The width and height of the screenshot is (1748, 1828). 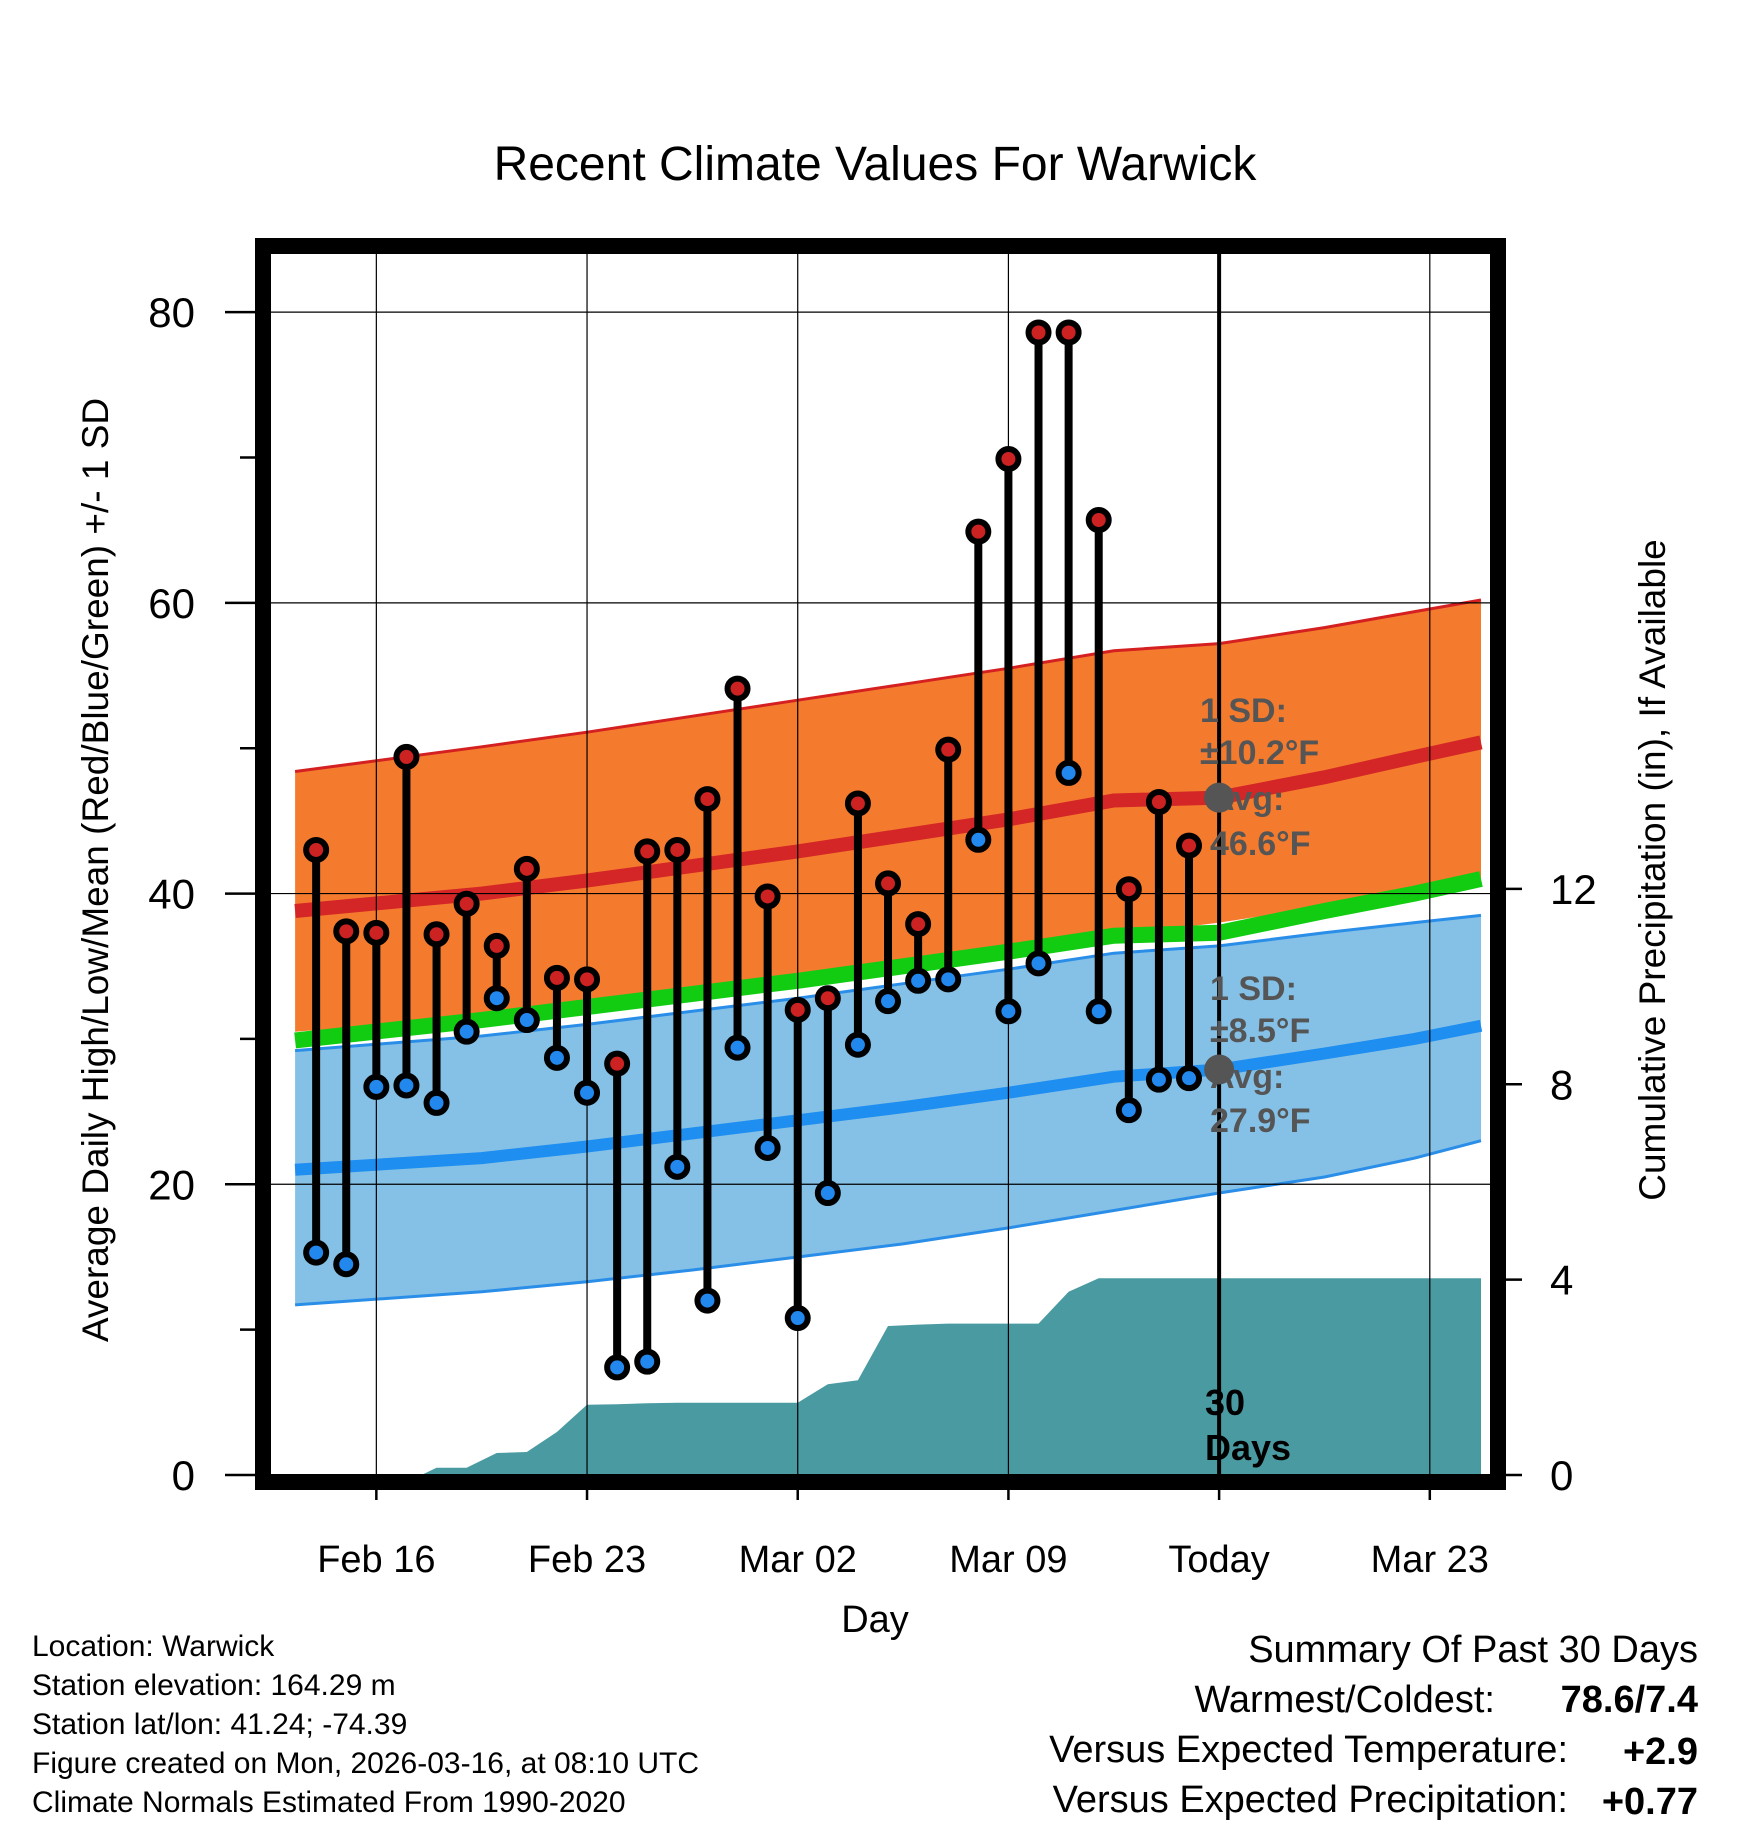 I want to click on days-label-line2: Days, so click(x=1248, y=1447).